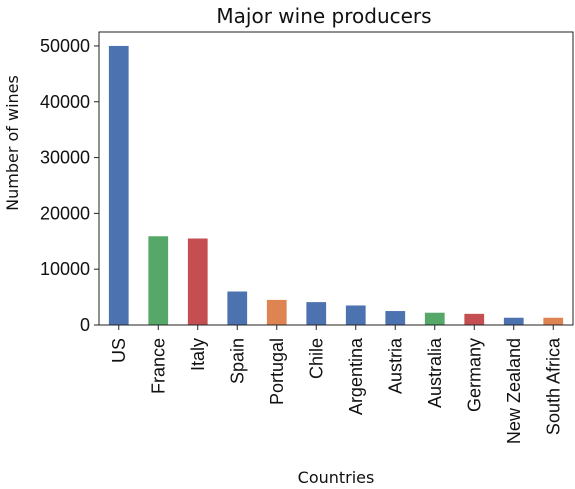 The height and width of the screenshot is (489, 575). What do you see at coordinates (514, 391) in the screenshot?
I see `x-tick-label: New Zealand` at bounding box center [514, 391].